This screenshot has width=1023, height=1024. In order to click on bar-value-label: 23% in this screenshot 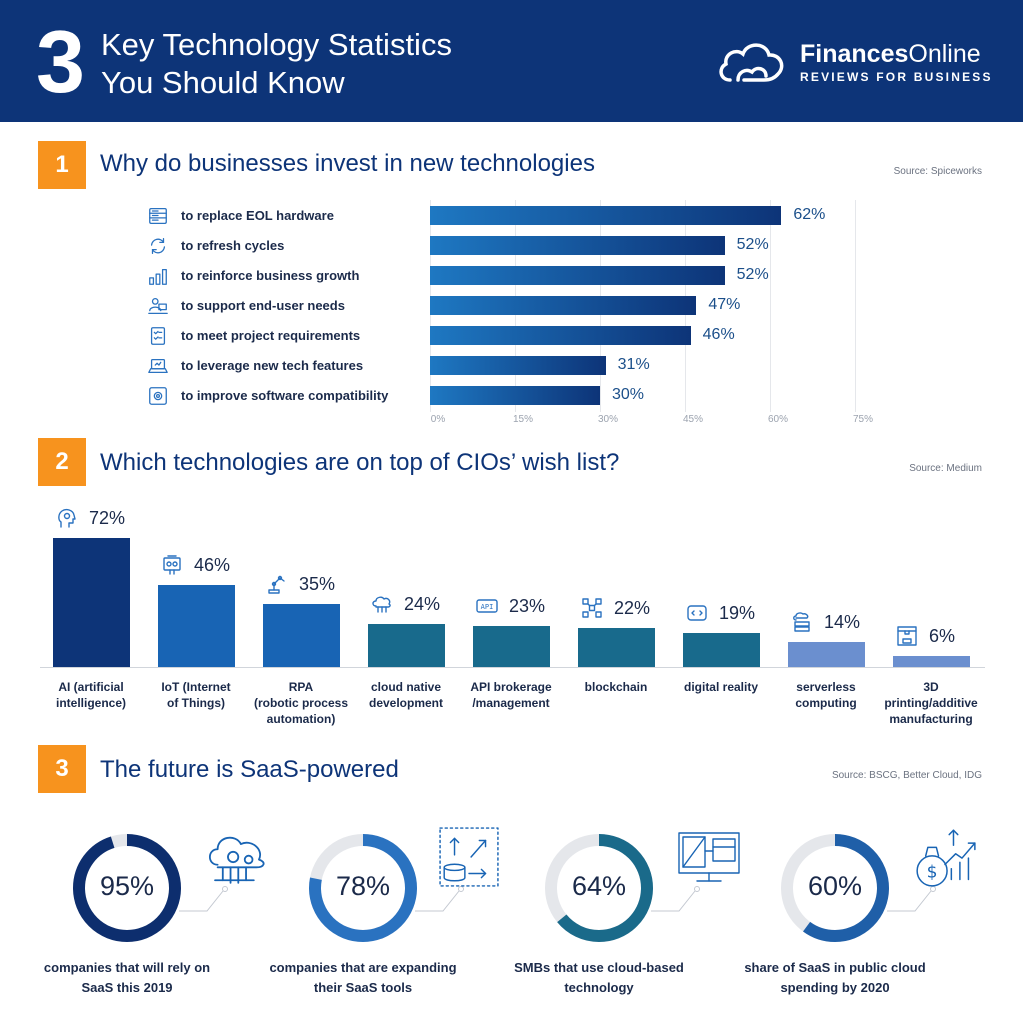, I will do `click(527, 605)`.